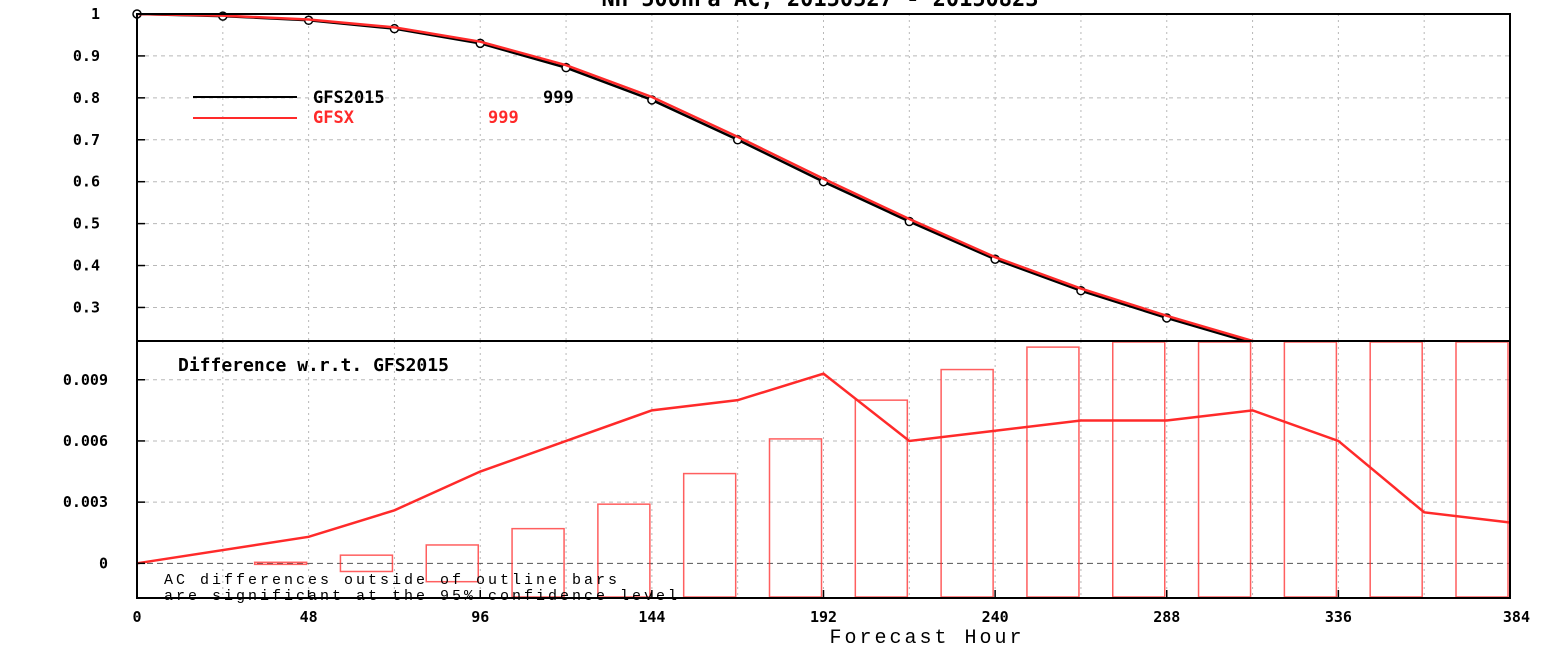 The height and width of the screenshot is (648, 1545). Describe the element at coordinates (86, 307) in the screenshot. I see `y-tick-label: 0.3` at that location.